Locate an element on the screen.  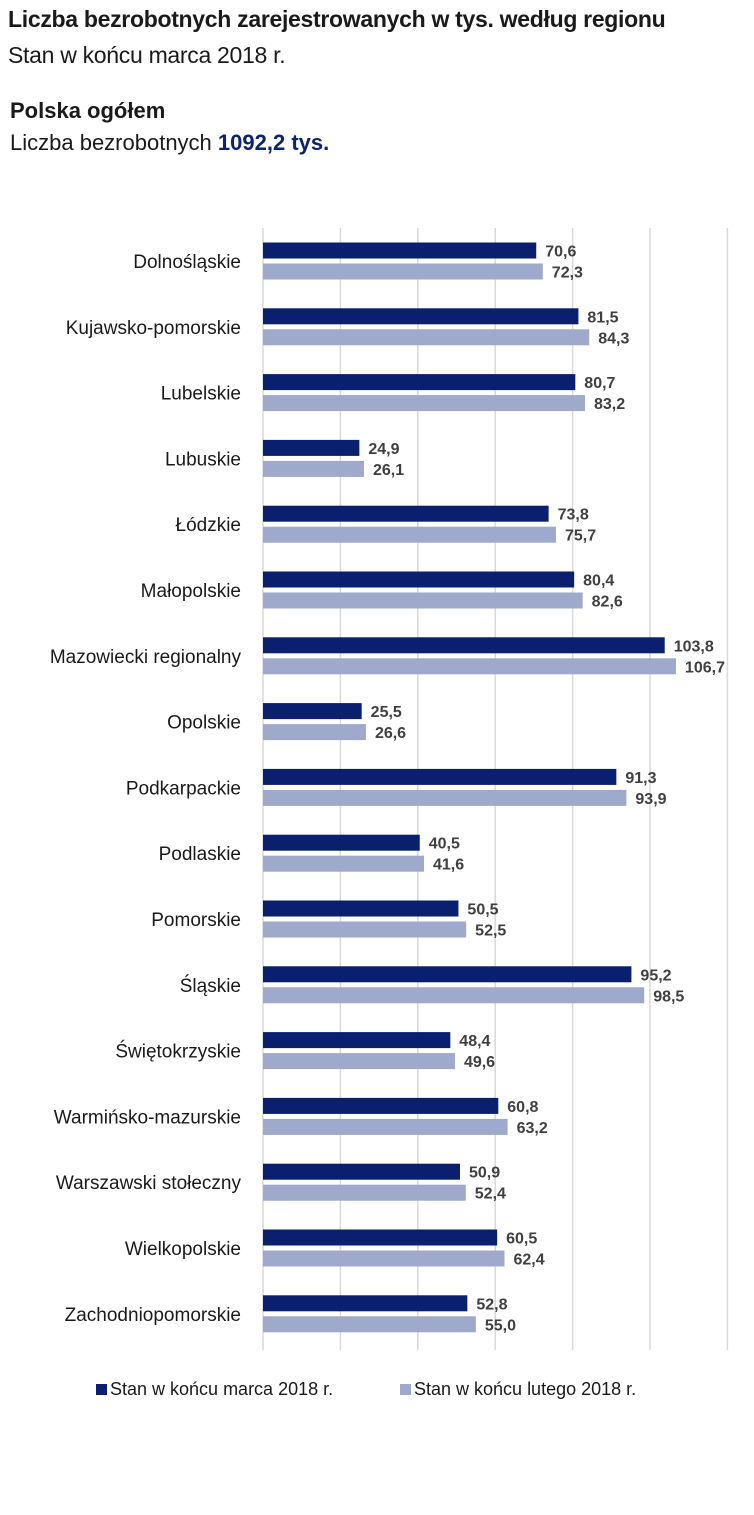
value-label: 52,5 is located at coordinates (490, 931).